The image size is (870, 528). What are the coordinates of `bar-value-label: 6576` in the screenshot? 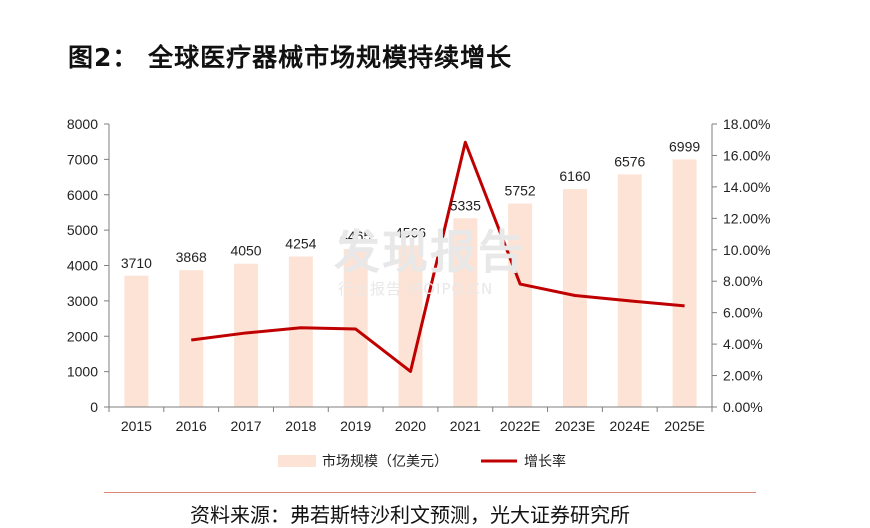 It's located at (629, 161).